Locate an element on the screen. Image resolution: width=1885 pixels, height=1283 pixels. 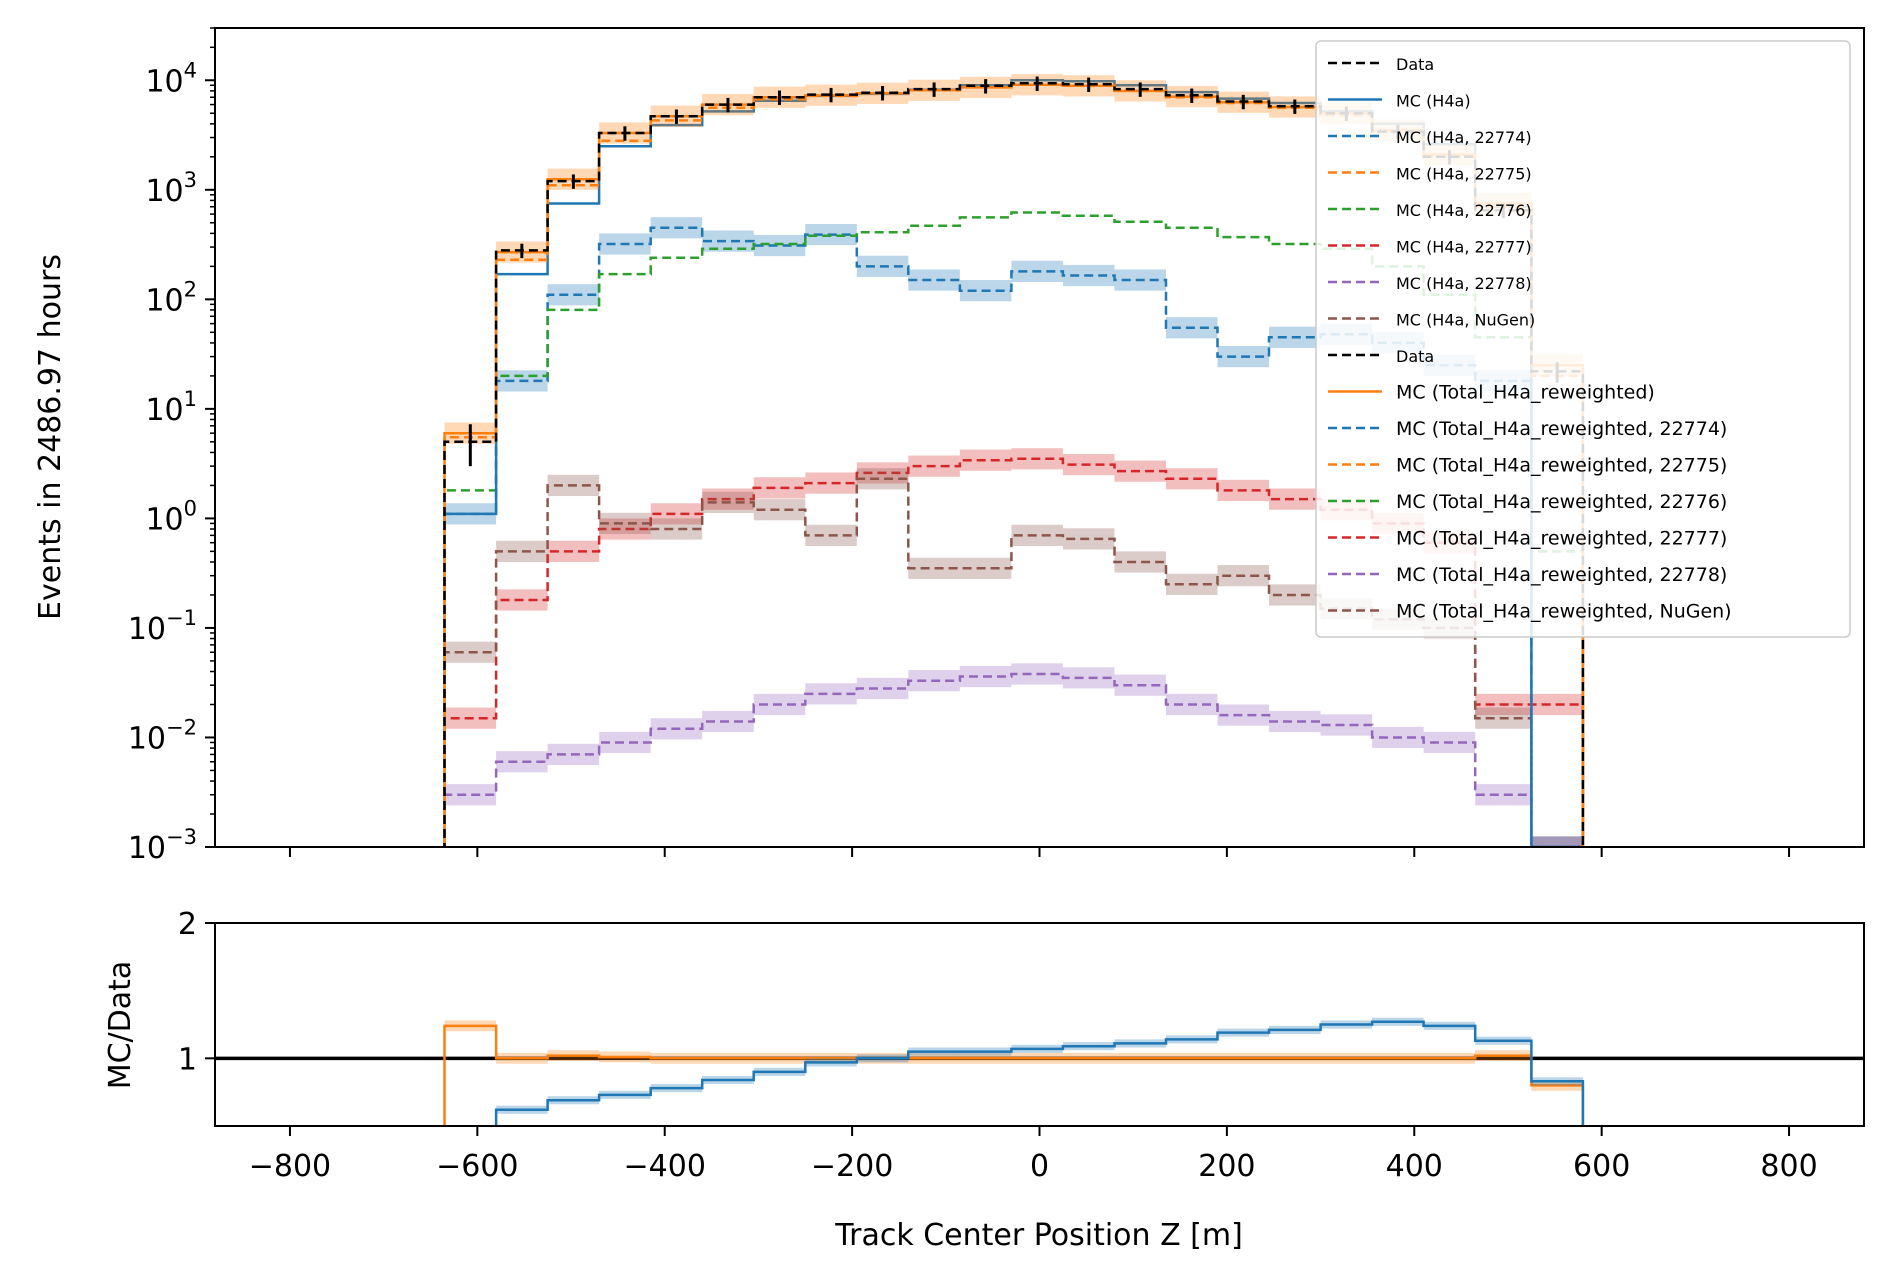
ratio-series-mc-h4a-line is located at coordinates (1039, 1073).